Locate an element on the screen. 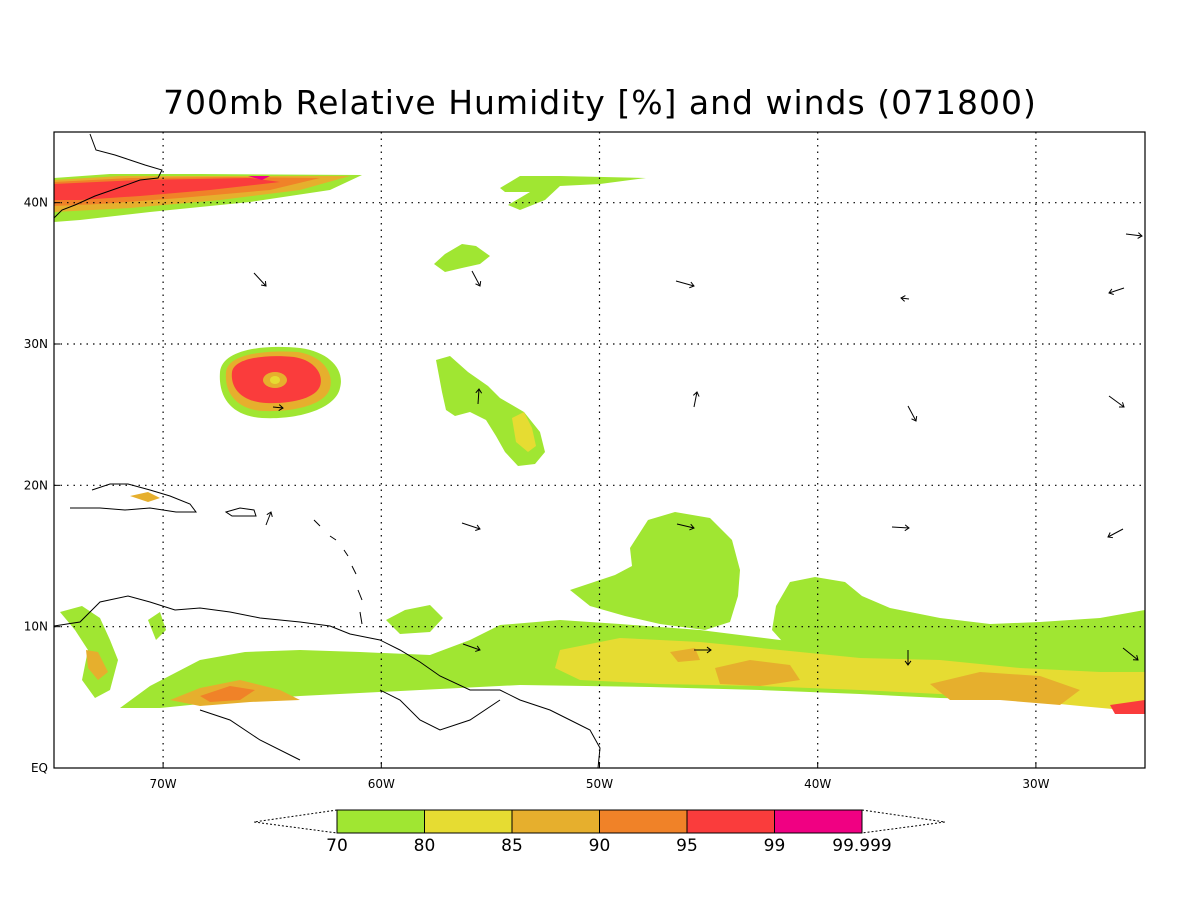 The height and width of the screenshot is (900, 1200). tick-label-lon-4: 30W is located at coordinates (1035, 784).